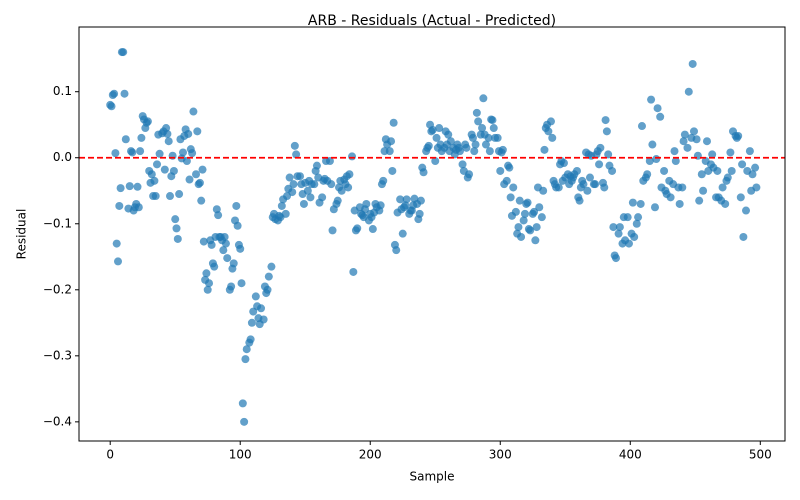 The image size is (800, 500). Describe the element at coordinates (760, 455) in the screenshot. I see `x-tick-label: 500` at that location.